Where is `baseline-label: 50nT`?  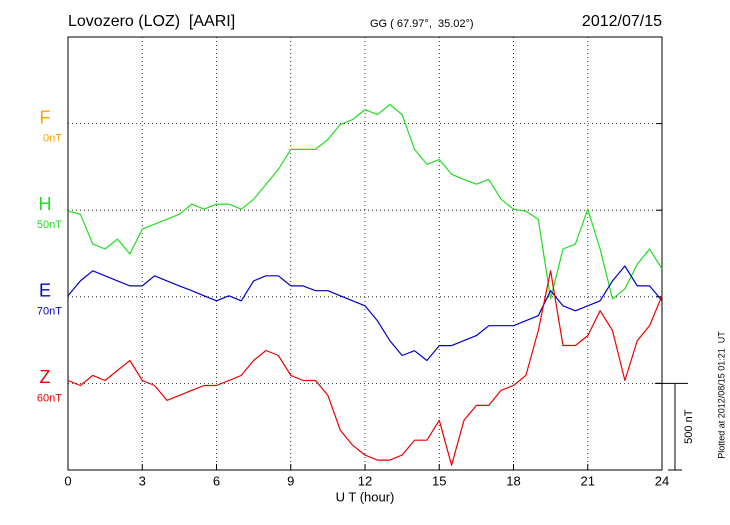
baseline-label: 50nT is located at coordinates (49, 225).